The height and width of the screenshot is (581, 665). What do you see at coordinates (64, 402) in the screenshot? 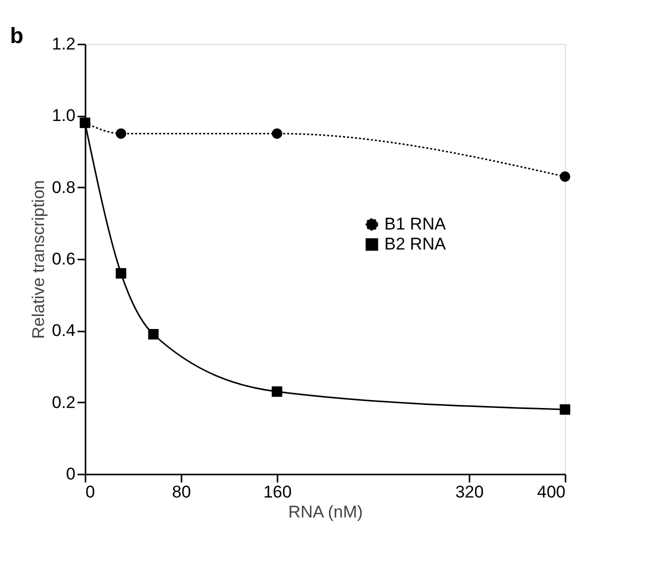
I see `y-tick-label: 0.2` at bounding box center [64, 402].